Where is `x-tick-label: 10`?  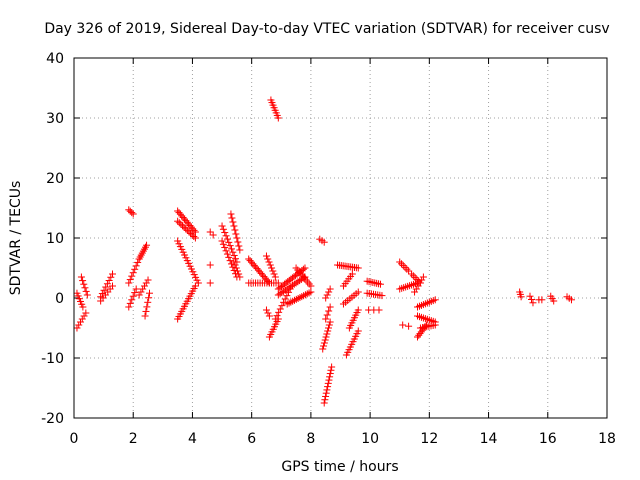 x-tick-label: 10 is located at coordinates (370, 439).